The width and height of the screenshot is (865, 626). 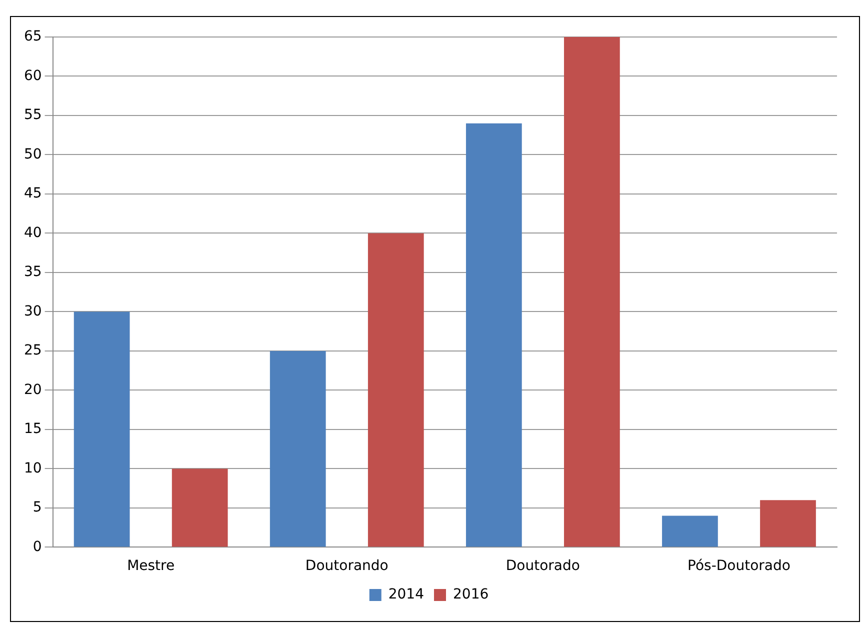 What do you see at coordinates (33, 194) in the screenshot?
I see `y-tick-label: 45` at bounding box center [33, 194].